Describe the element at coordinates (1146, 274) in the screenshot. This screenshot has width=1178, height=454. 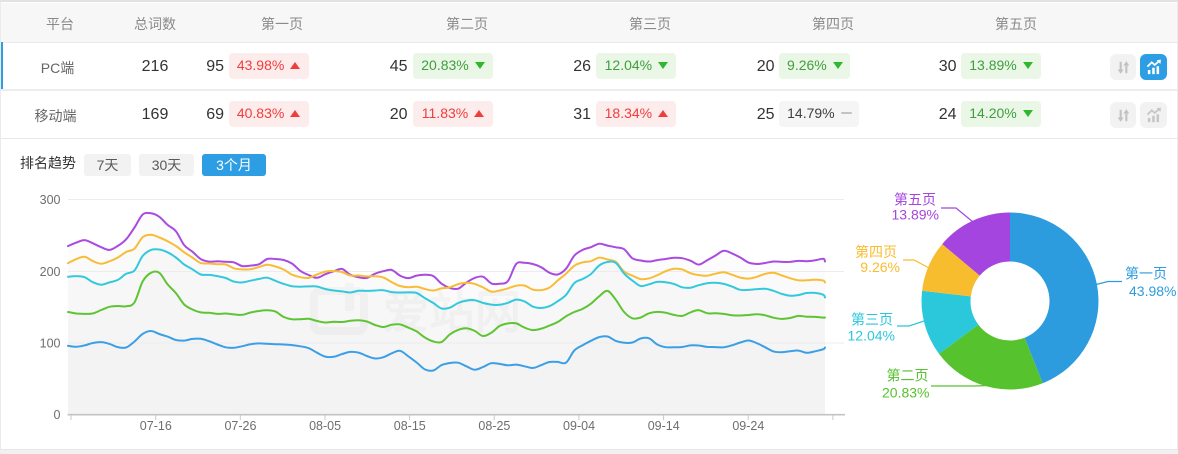
I see `svg-text: 第一页` at that location.